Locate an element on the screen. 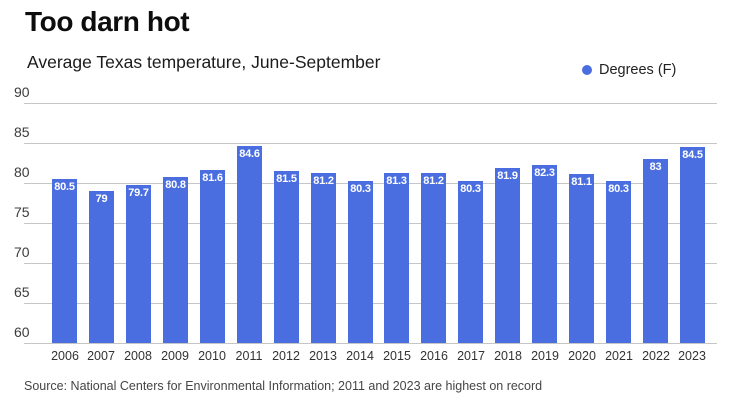  x-axis-tick-2010: 2010 is located at coordinates (212, 356).